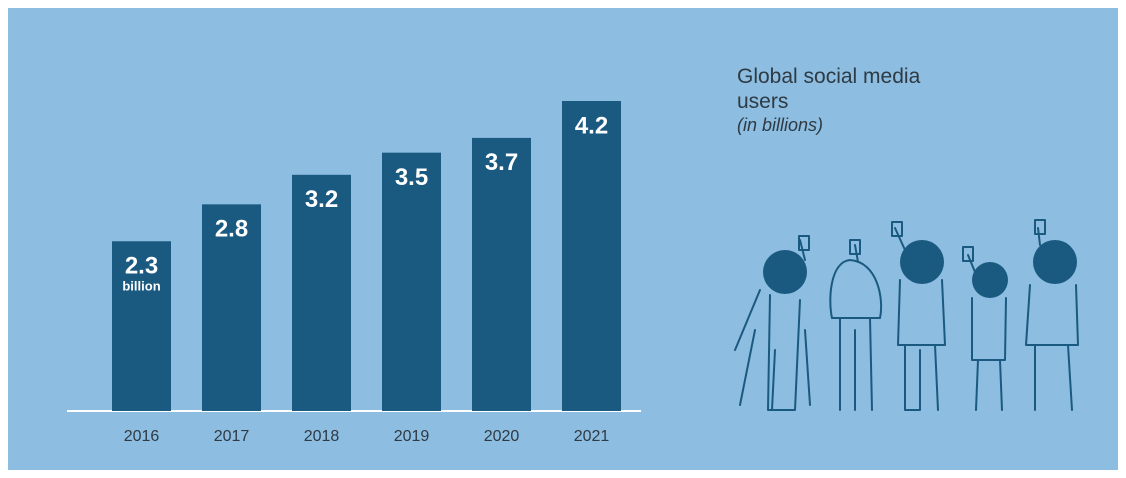 Image resolution: width=1126 pixels, height=478 pixels. I want to click on chart-title: Global social media users, so click(829, 89).